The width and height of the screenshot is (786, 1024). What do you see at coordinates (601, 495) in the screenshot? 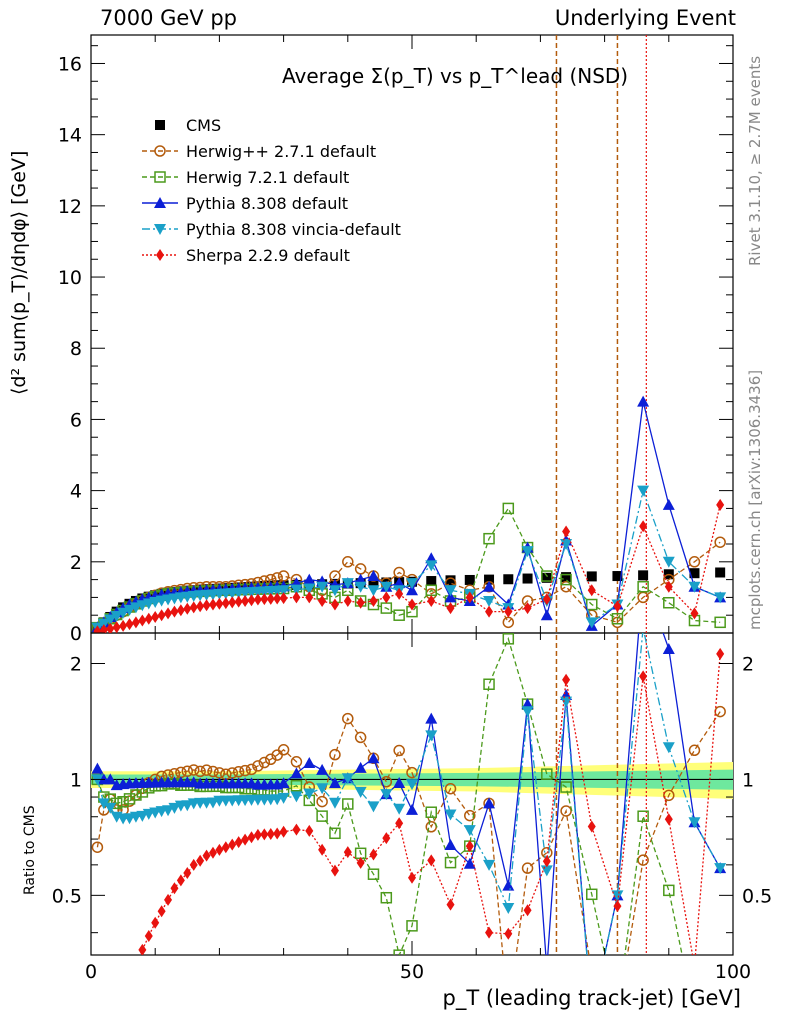
I see `vertical-lines` at bounding box center [601, 495].